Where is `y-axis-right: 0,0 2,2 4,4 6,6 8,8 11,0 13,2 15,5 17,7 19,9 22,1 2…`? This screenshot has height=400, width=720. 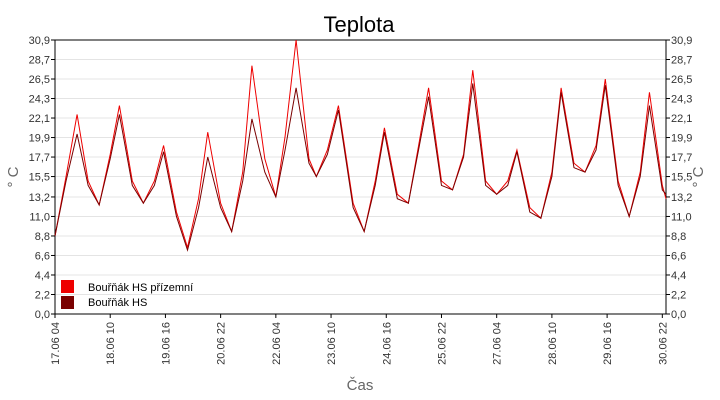
y-axis-right: 0,0 2,2 4,4 6,6 8,8 11,0 13,2 15,5 17,7 19,9 22,1 2… is located at coordinates (679, 178).